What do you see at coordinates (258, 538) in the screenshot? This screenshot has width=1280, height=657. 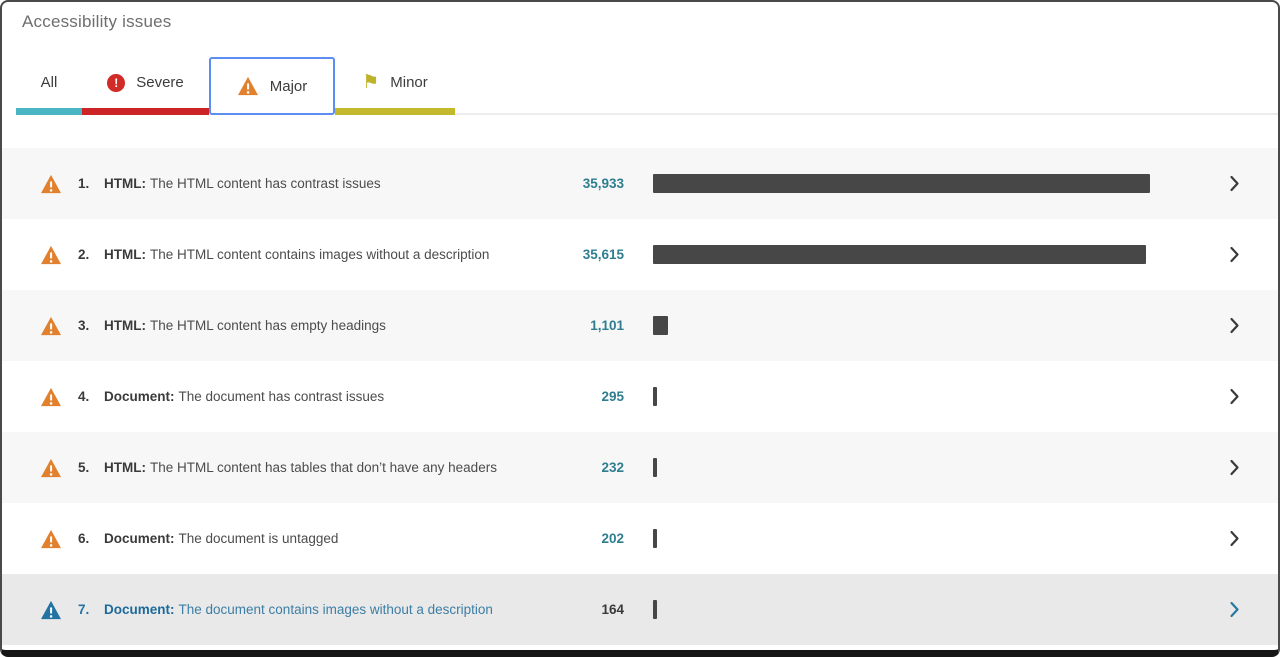 I see `issue-description: The document is untagged` at bounding box center [258, 538].